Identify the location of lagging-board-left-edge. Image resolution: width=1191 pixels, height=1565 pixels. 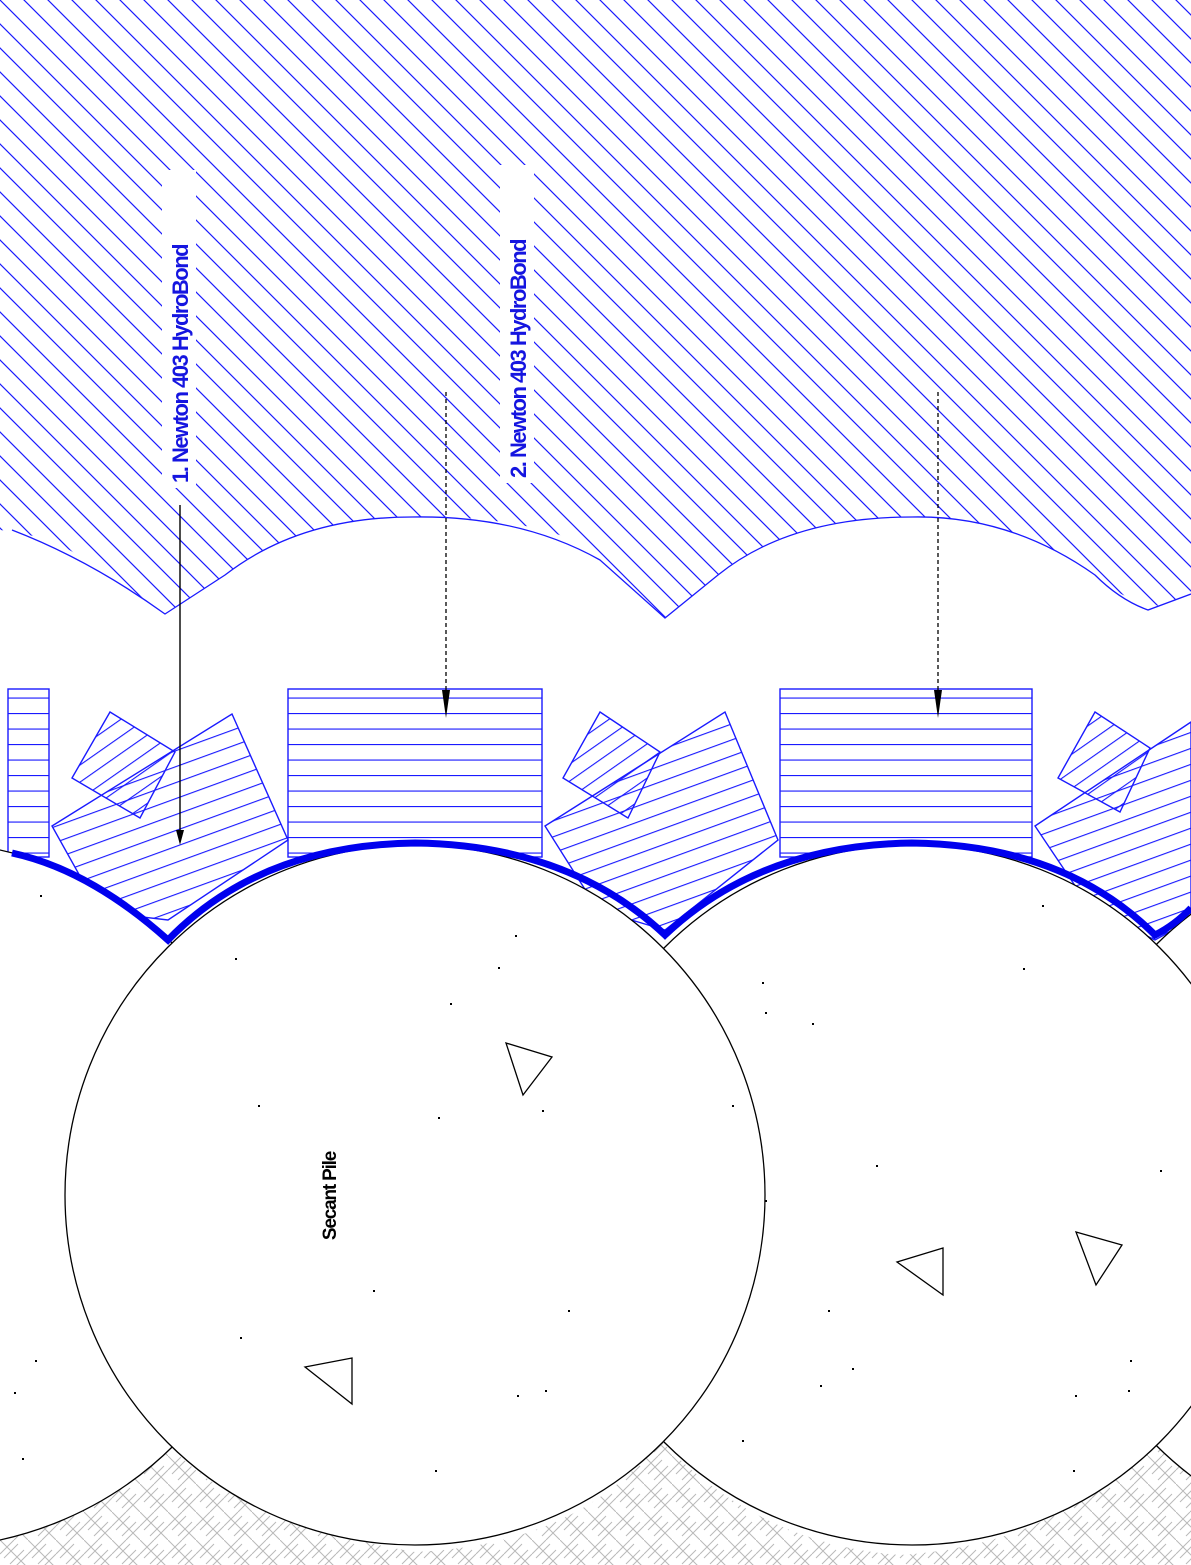
(28, 773).